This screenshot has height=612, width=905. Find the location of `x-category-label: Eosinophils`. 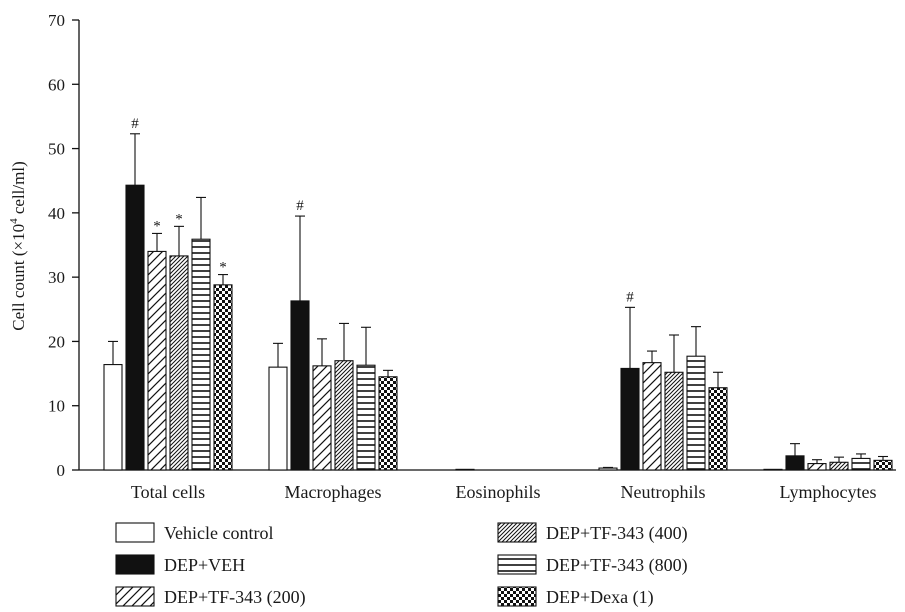

x-category-label: Eosinophils is located at coordinates (497, 492).